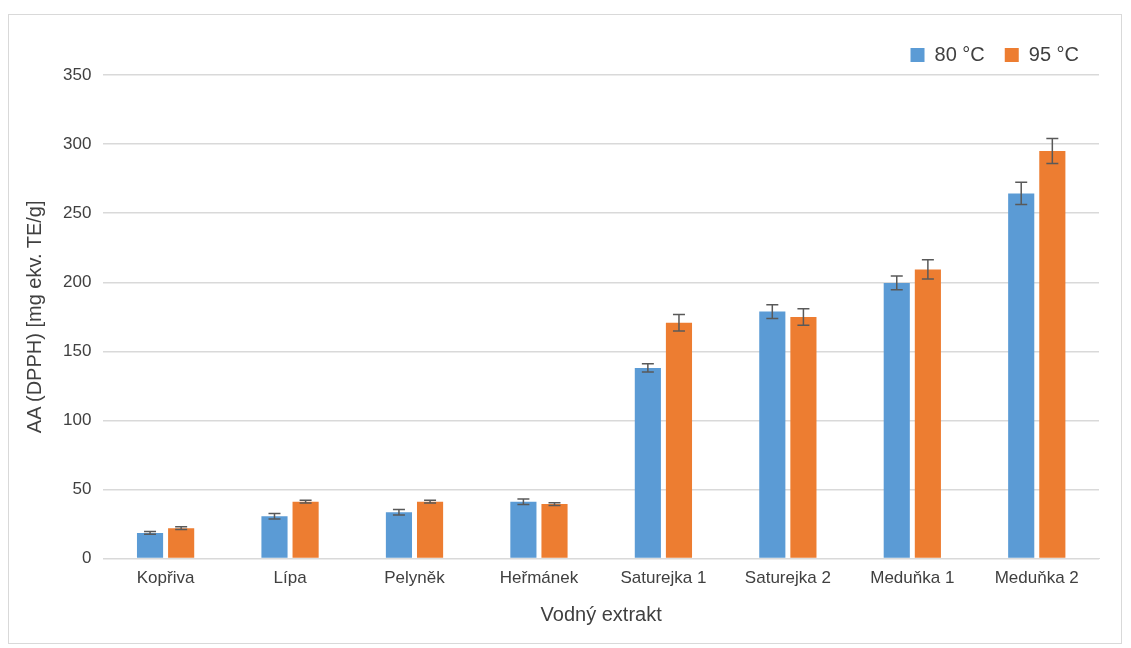 Image resolution: width=1131 pixels, height=648 pixels. I want to click on y-tick-label: 100, so click(77, 420).